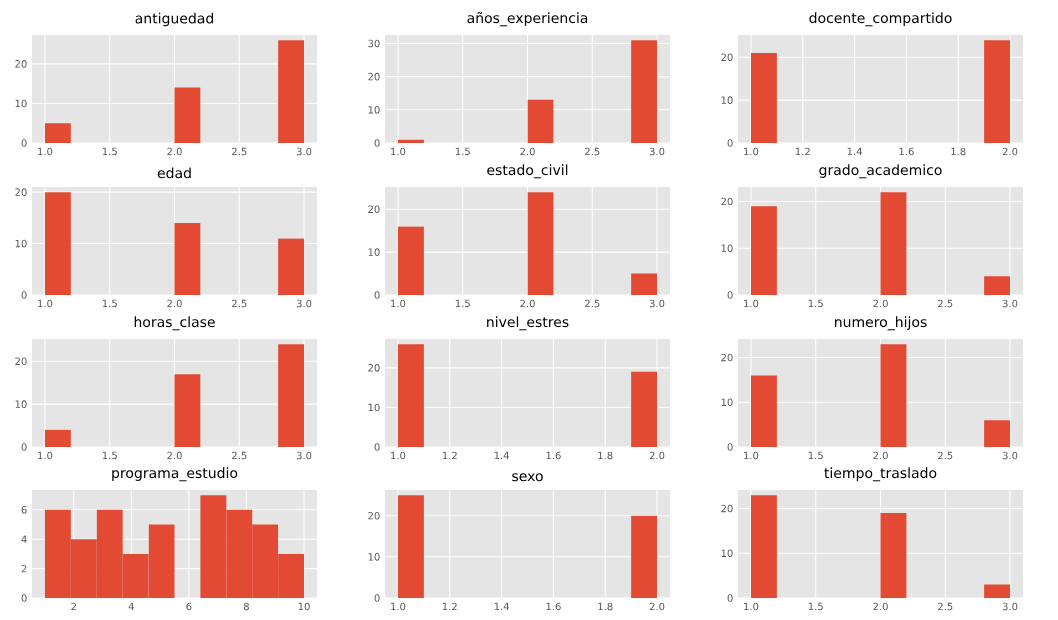 The image size is (1058, 620). I want to click on y-tick-label: 6, so click(24, 510).